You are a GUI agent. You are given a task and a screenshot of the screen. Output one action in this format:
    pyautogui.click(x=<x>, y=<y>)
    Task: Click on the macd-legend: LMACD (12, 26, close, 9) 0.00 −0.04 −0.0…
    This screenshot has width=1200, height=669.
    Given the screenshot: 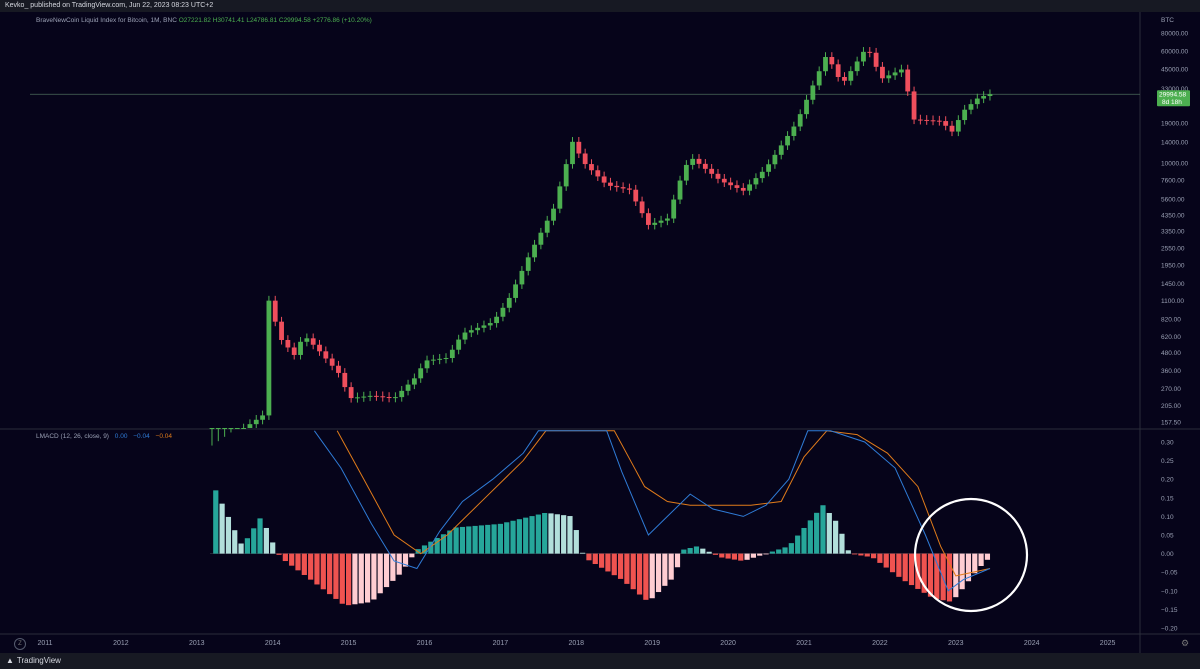 What is the action you would take?
    pyautogui.click(x=104, y=436)
    